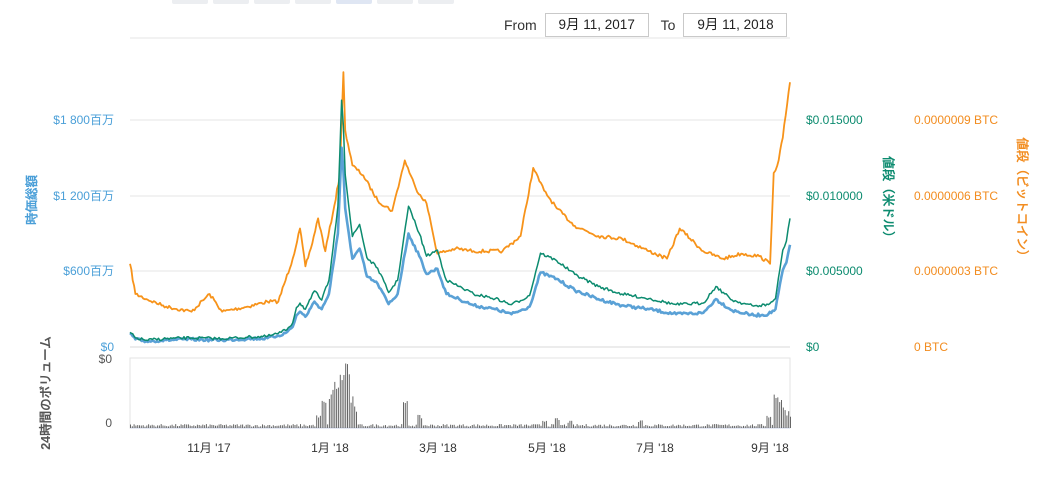  Describe the element at coordinates (834, 196) in the screenshot. I see `y-tick-label-usd: $0.010000` at that location.